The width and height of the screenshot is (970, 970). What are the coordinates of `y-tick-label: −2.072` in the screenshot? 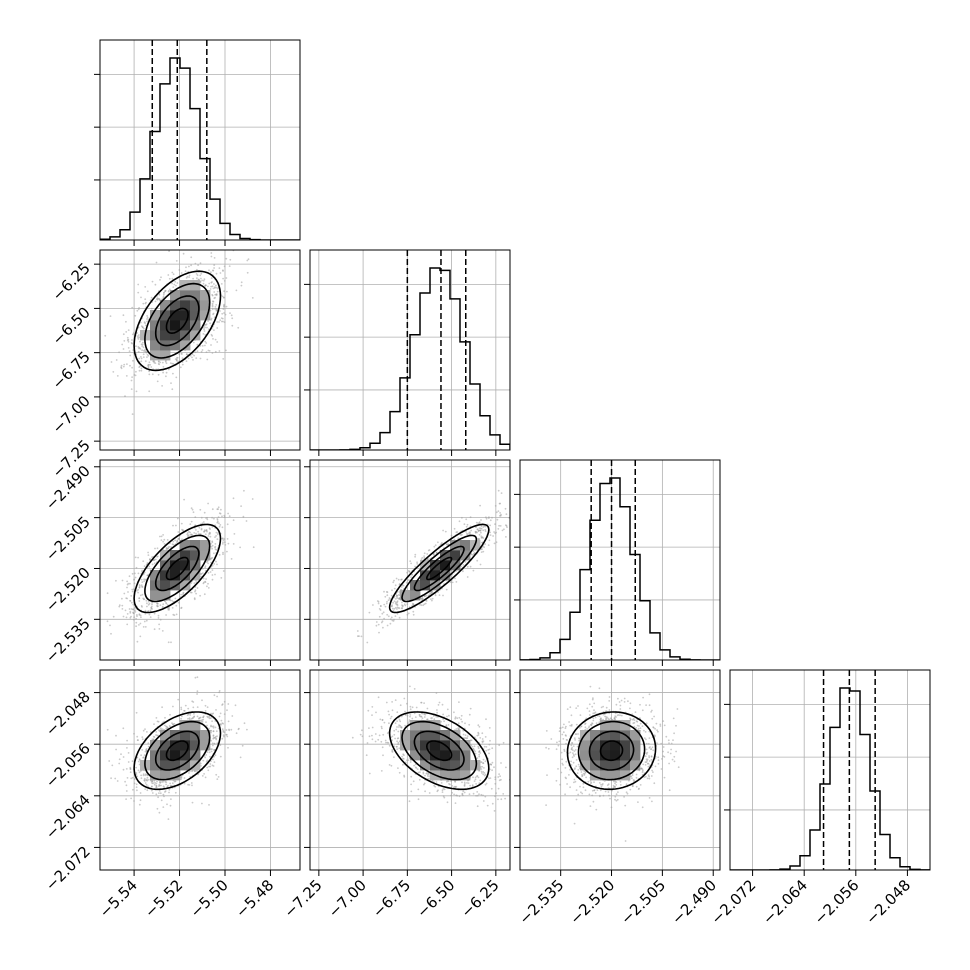 It's located at (68, 869).